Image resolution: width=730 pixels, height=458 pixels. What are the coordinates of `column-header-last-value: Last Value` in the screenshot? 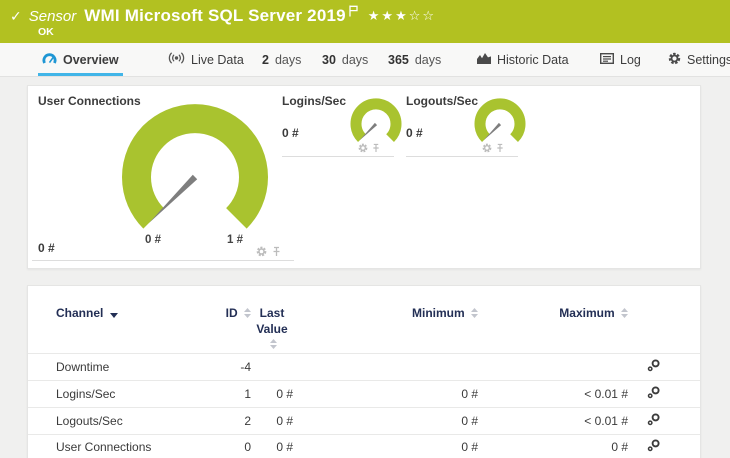 It's located at (272, 329).